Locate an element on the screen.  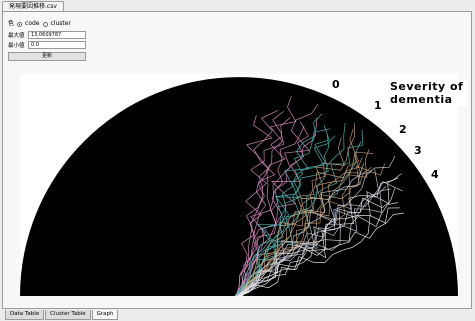
min-row: 最小値 is located at coordinates (47, 45).